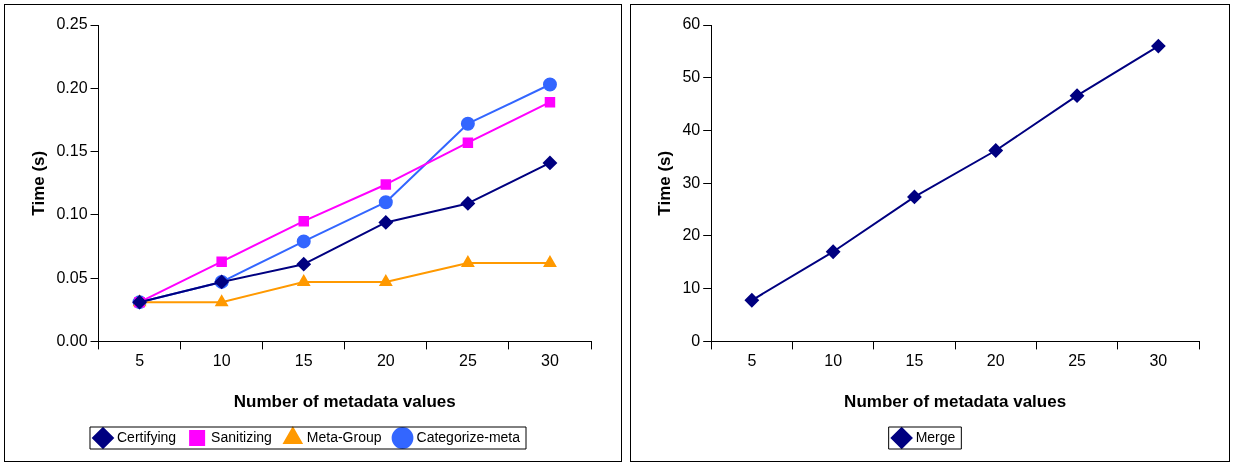 The width and height of the screenshot is (1233, 462). I want to click on y-tick-label: 0.20, so click(72, 87).